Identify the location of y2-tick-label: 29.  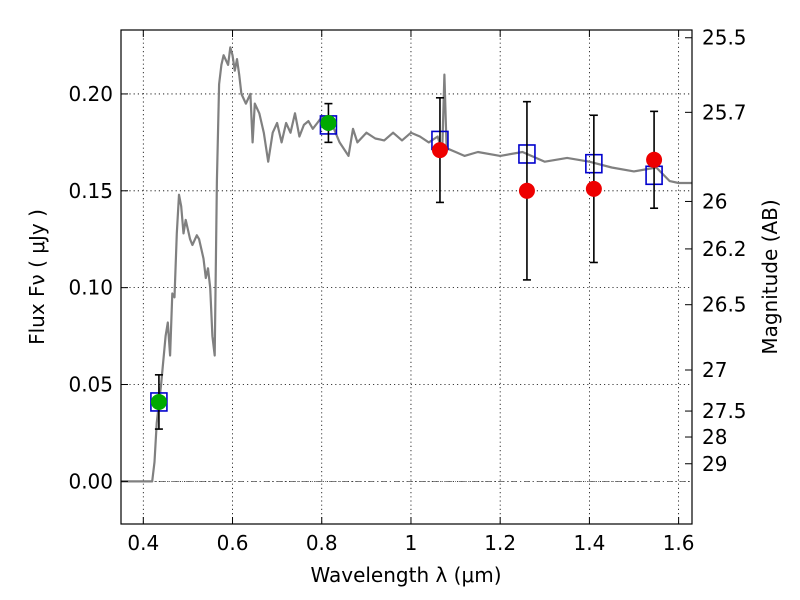
(714, 464).